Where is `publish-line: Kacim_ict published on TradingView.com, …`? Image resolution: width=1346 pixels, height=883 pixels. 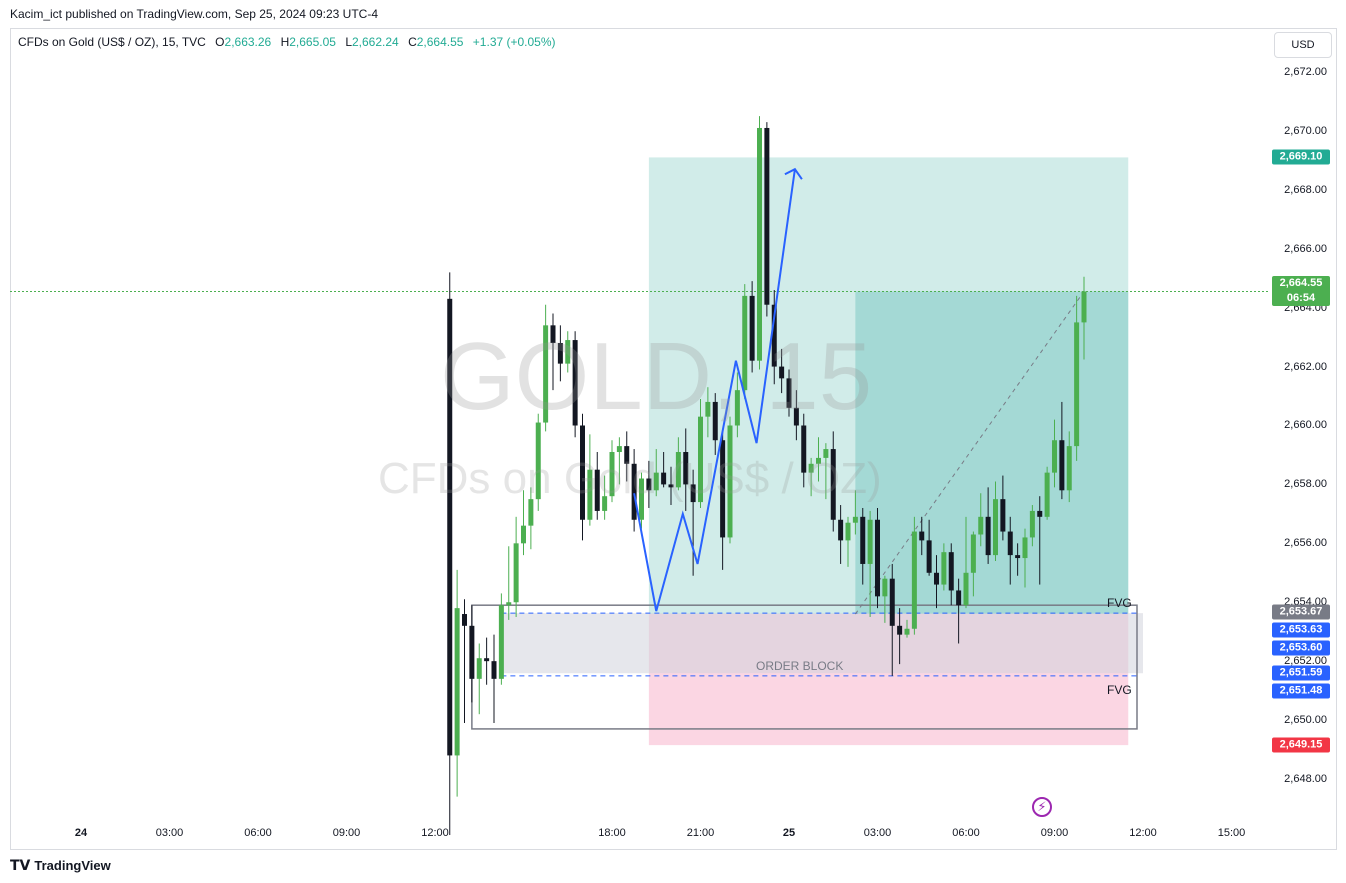 publish-line: Kacim_ict published on TradingView.com, … is located at coordinates (194, 14).